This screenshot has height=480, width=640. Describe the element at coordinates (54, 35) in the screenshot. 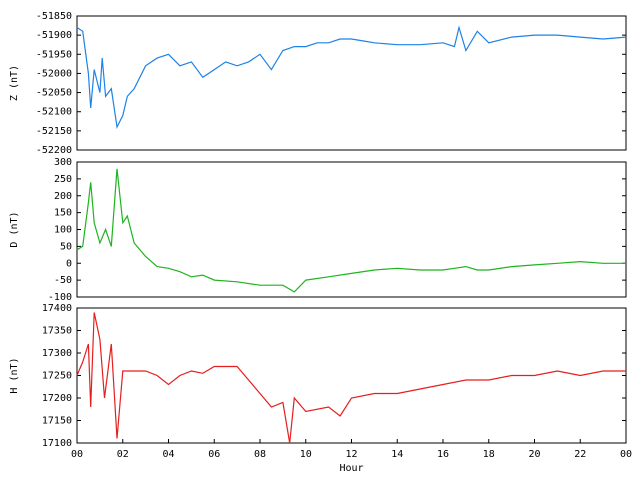

I see `y-tick-label: -51900` at that location.